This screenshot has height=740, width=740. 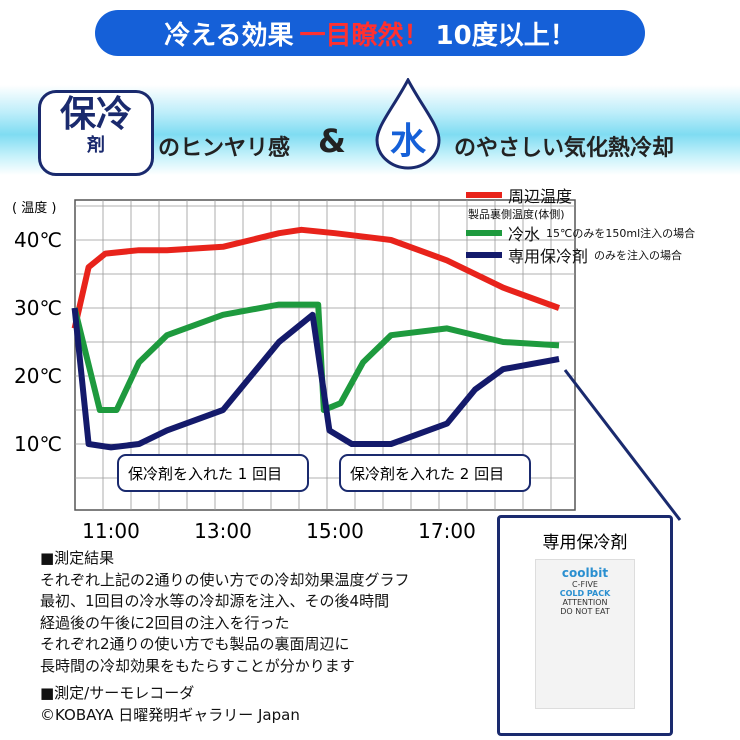 What do you see at coordinates (229, 35) in the screenshot?
I see `banner-text-1: 冷える効果` at bounding box center [229, 35].